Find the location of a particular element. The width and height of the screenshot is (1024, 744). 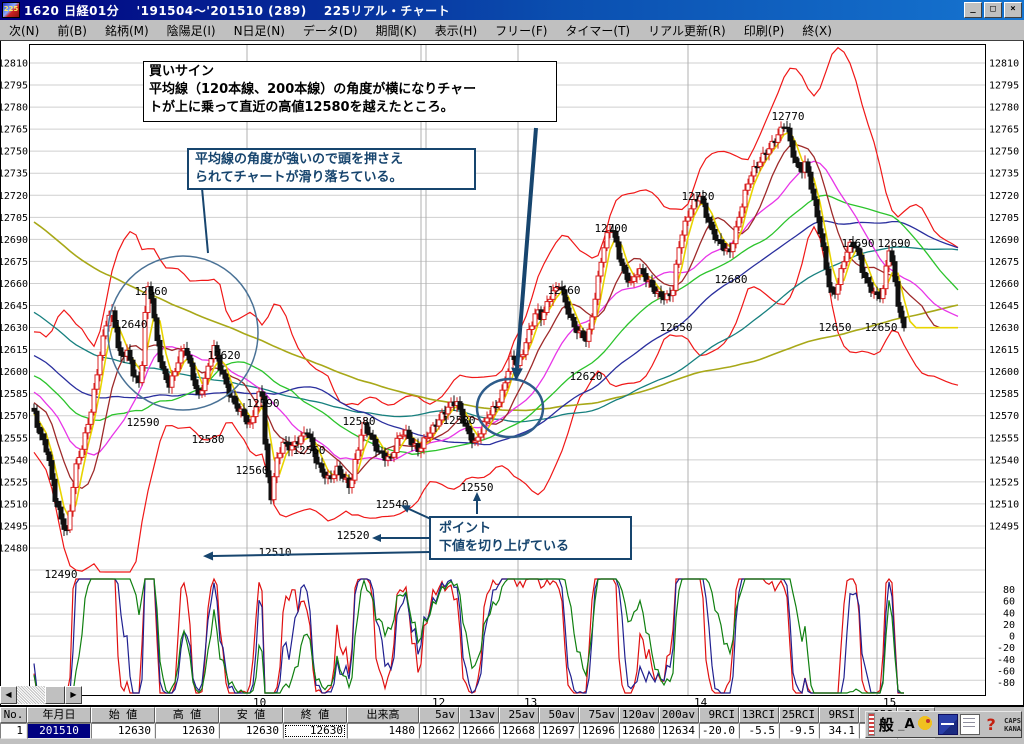

close-button: × is located at coordinates (1013, 10).